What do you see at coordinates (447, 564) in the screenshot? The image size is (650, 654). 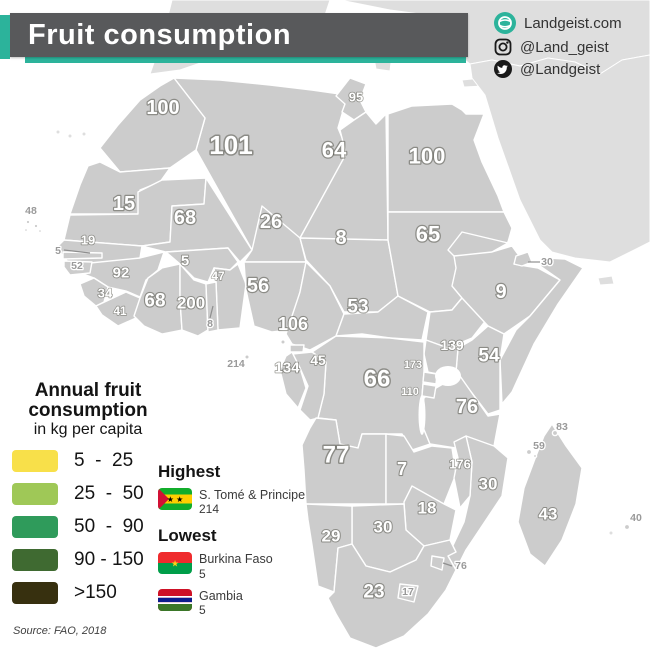 I see `eswatini-leader-line` at bounding box center [447, 564].